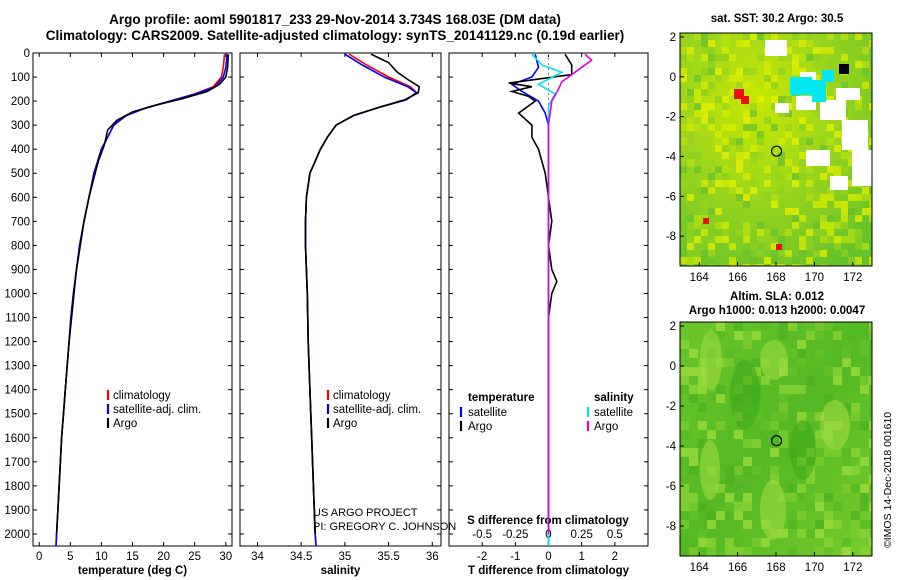  What do you see at coordinates (20, 126) in the screenshot?
I see `depth-tick-label: 300` at bounding box center [20, 126].